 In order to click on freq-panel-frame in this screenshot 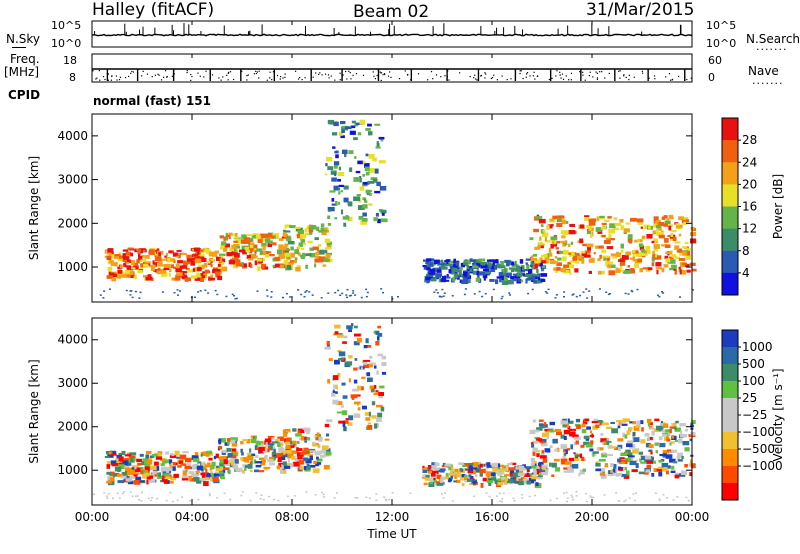, I will do `click(392, 68)`.